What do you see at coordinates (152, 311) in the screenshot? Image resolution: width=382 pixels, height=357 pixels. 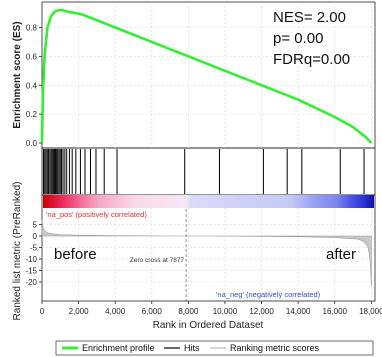 I see `xtick-label-3: 6,000` at bounding box center [152, 311].